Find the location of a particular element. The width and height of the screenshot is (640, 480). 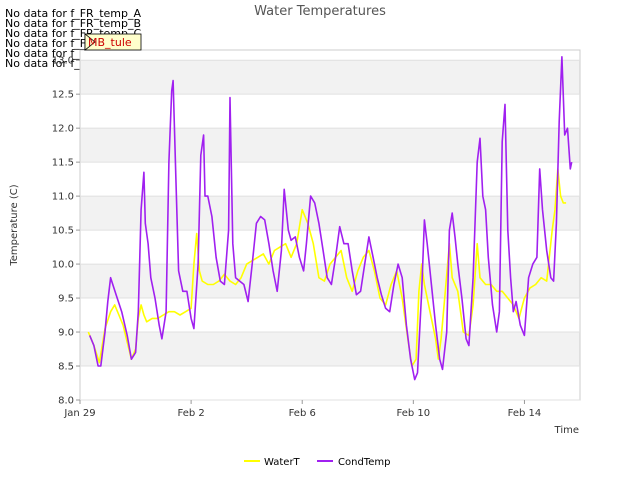

no-data-message: No data for f_FR_temp_A is located at coordinates (73, 13).